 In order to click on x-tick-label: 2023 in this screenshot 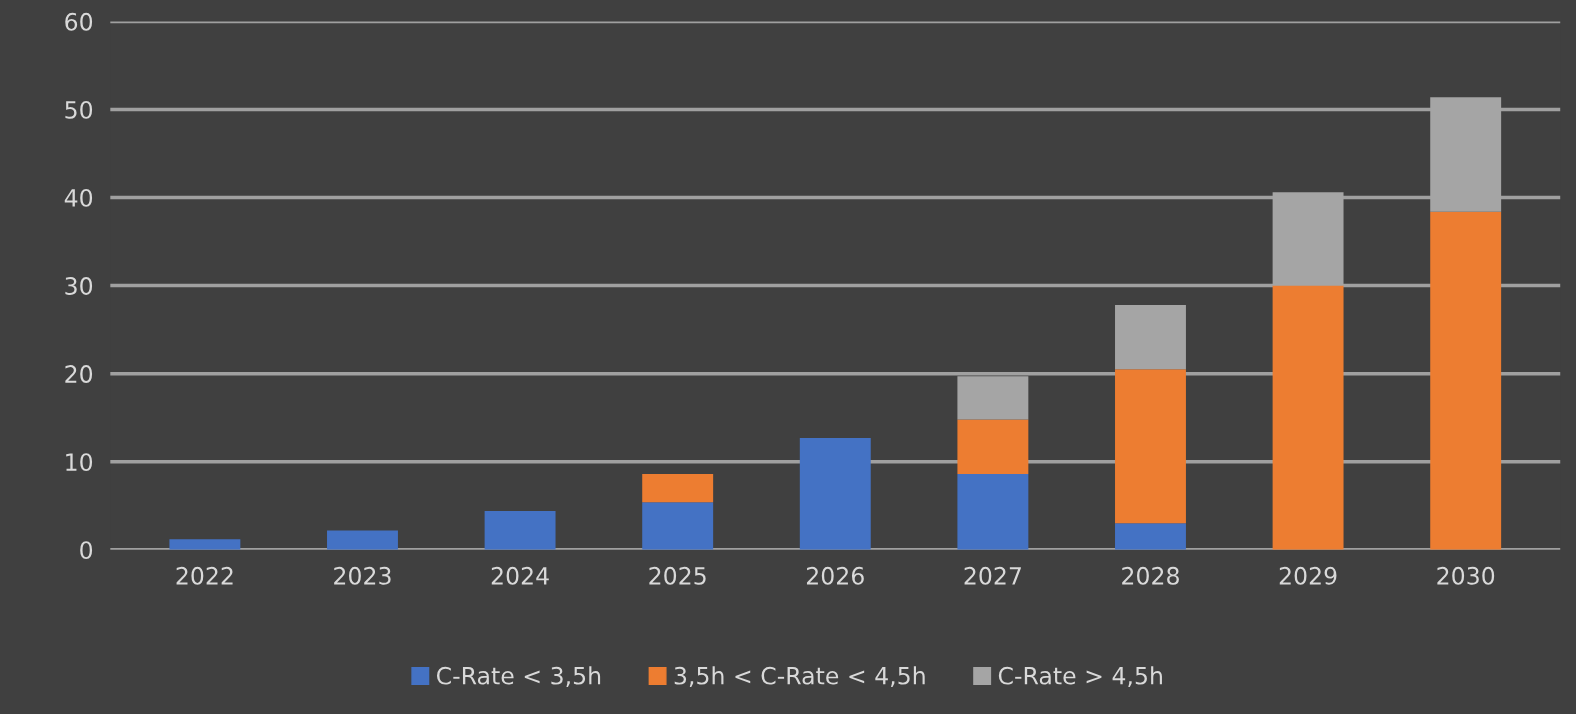, I will do `click(362, 575)`.